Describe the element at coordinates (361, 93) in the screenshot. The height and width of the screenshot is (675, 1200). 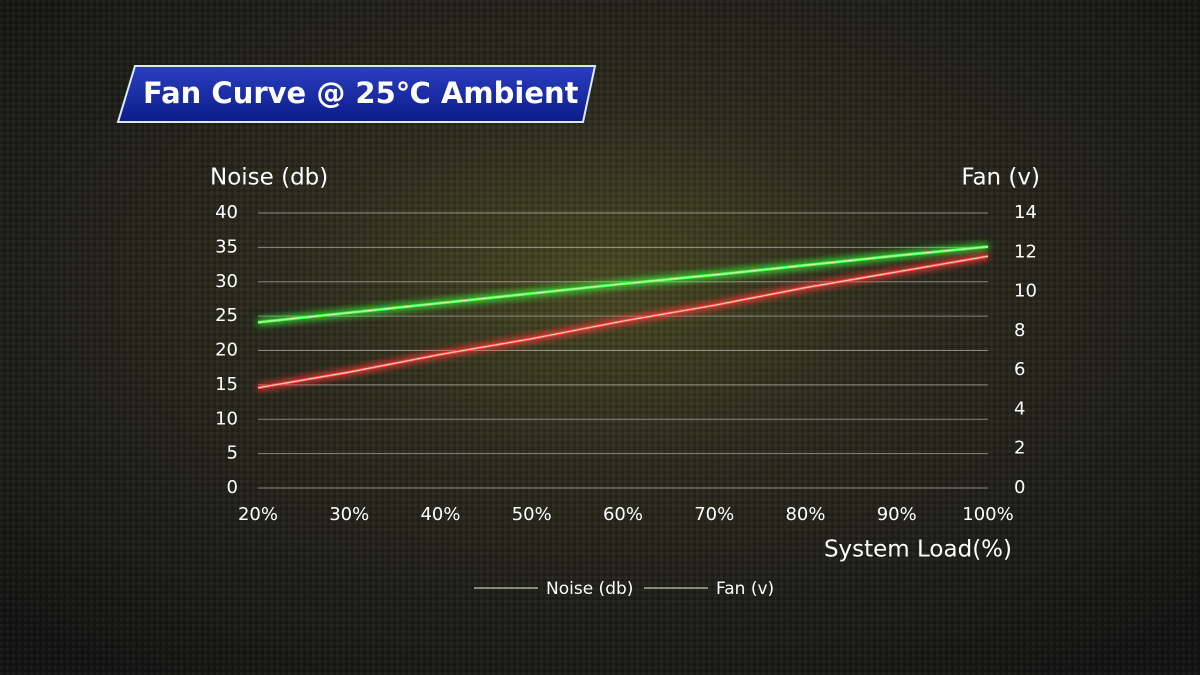
I see `chart-title: Fan Curve @ 25℃ Ambient` at that location.